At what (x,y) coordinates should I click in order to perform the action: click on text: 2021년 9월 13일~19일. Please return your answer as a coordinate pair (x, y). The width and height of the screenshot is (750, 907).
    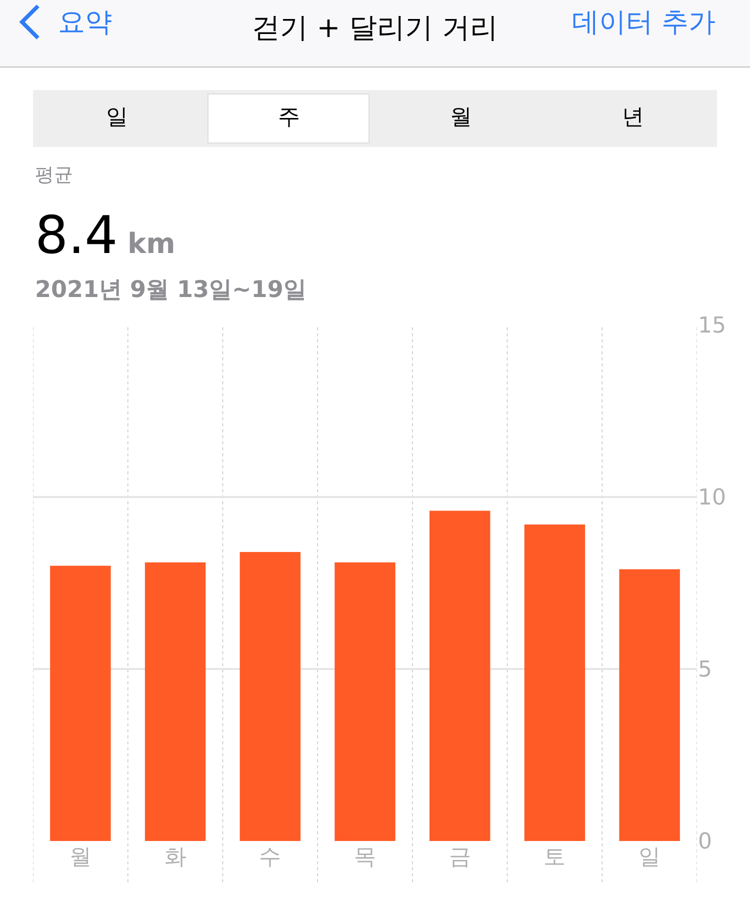
    Looking at the image, I should click on (170, 290).